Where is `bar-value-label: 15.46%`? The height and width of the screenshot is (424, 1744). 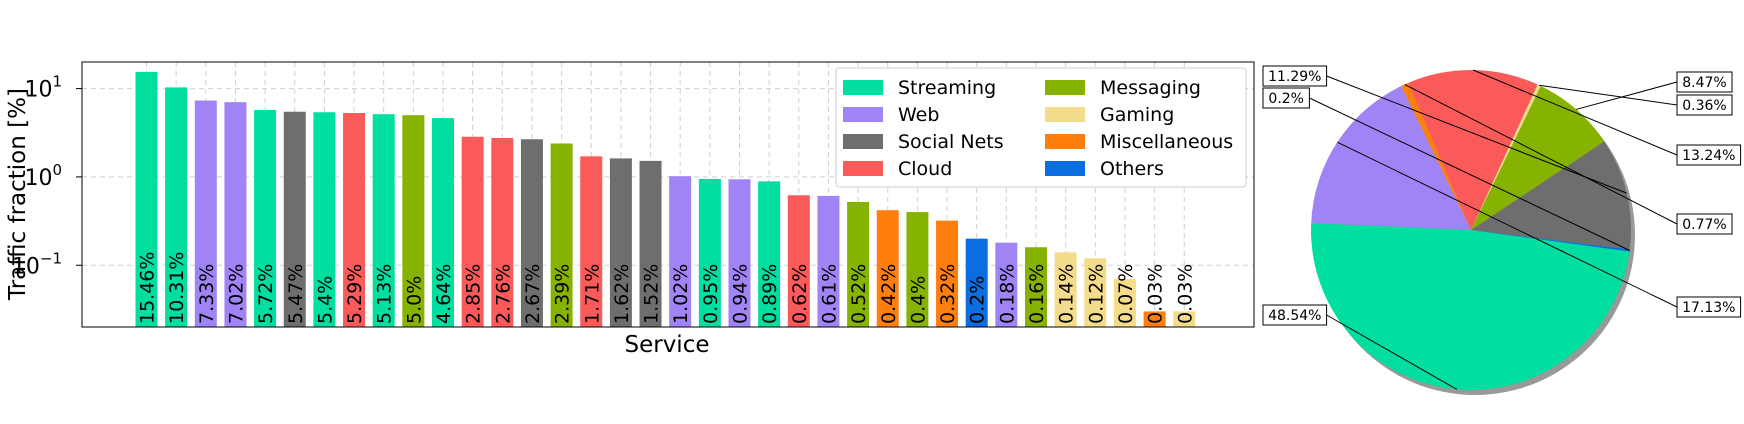 bar-value-label: 15.46% is located at coordinates (148, 288).